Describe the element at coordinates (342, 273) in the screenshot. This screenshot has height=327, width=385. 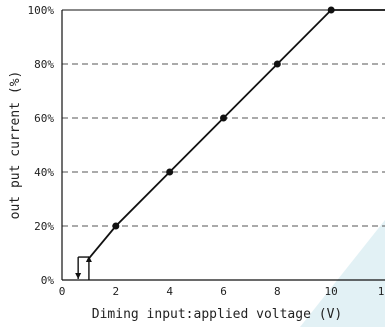
I see `watermark-shape` at that location.